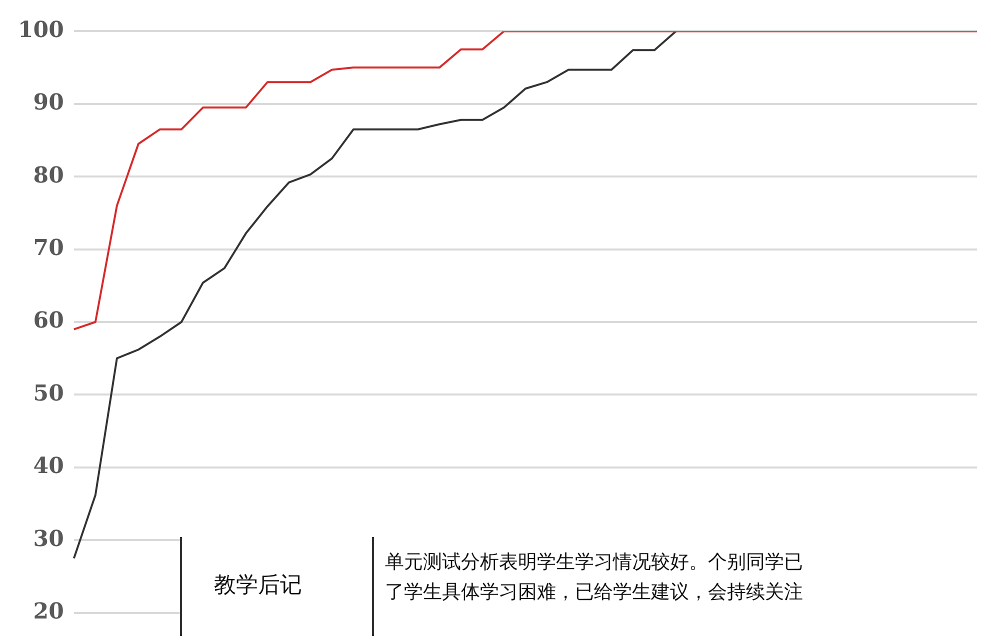 The width and height of the screenshot is (991, 644). Describe the element at coordinates (258, 586) in the screenshot. I see `annotation: 教学后记` at that location.